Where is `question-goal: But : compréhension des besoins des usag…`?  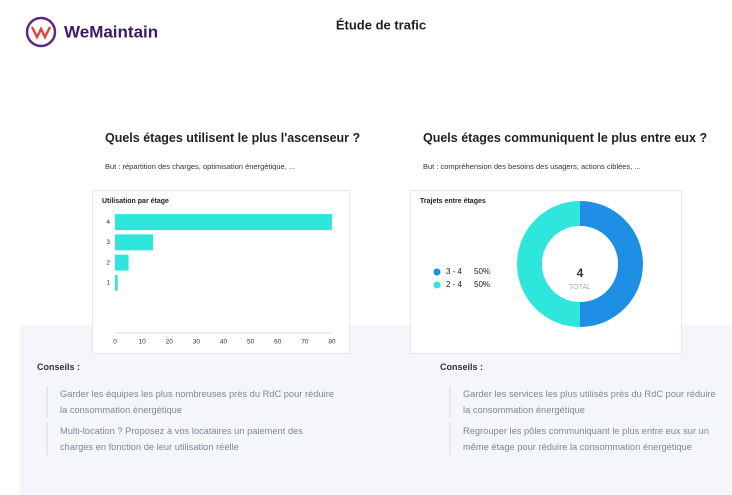
question-goal: But : compréhension des besoins des usag… is located at coordinates (532, 166).